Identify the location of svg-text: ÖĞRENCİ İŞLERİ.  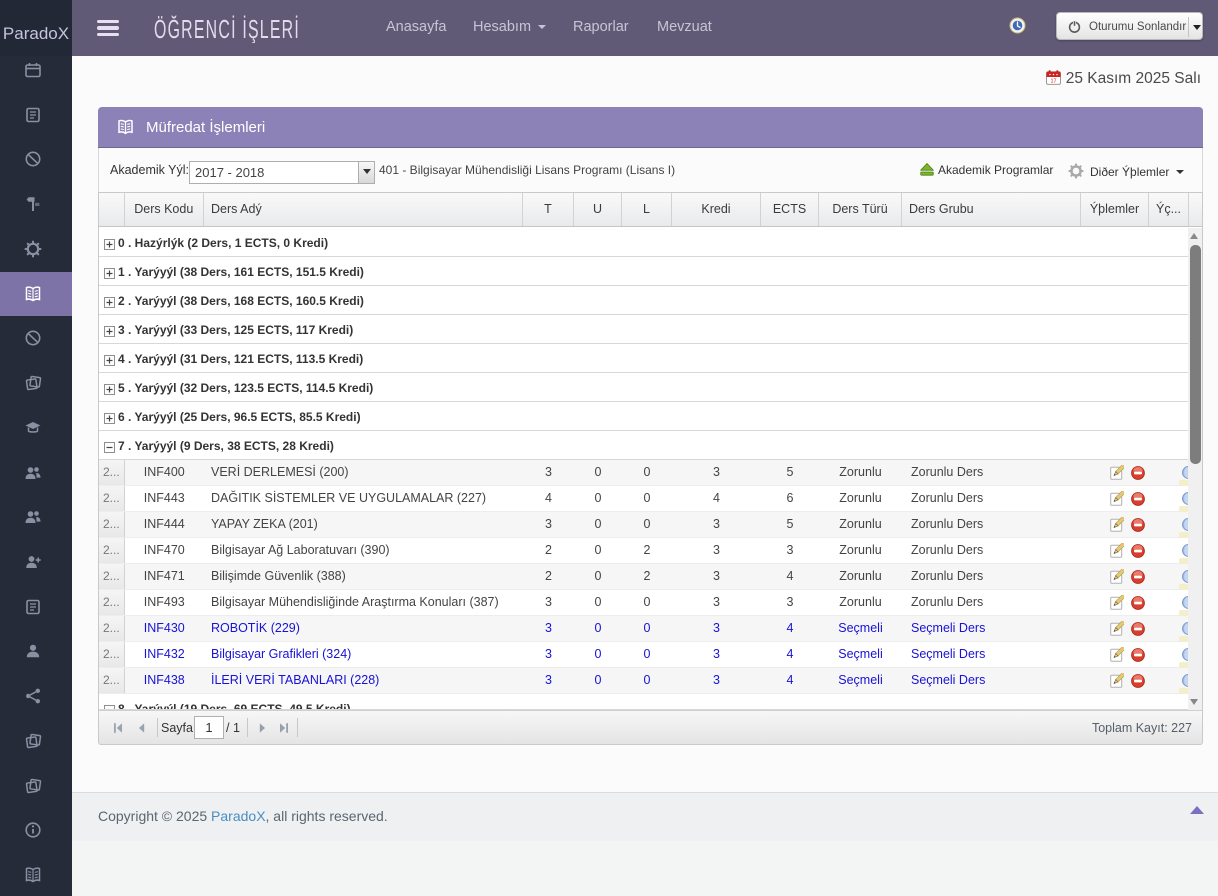
(227, 28).